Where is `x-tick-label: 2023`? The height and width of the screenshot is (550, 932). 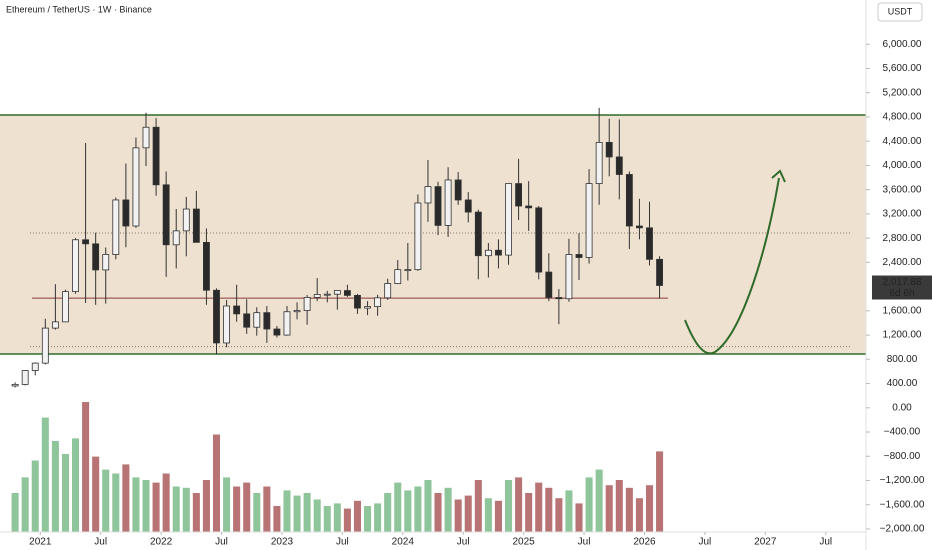 x-tick-label: 2023 is located at coordinates (282, 542).